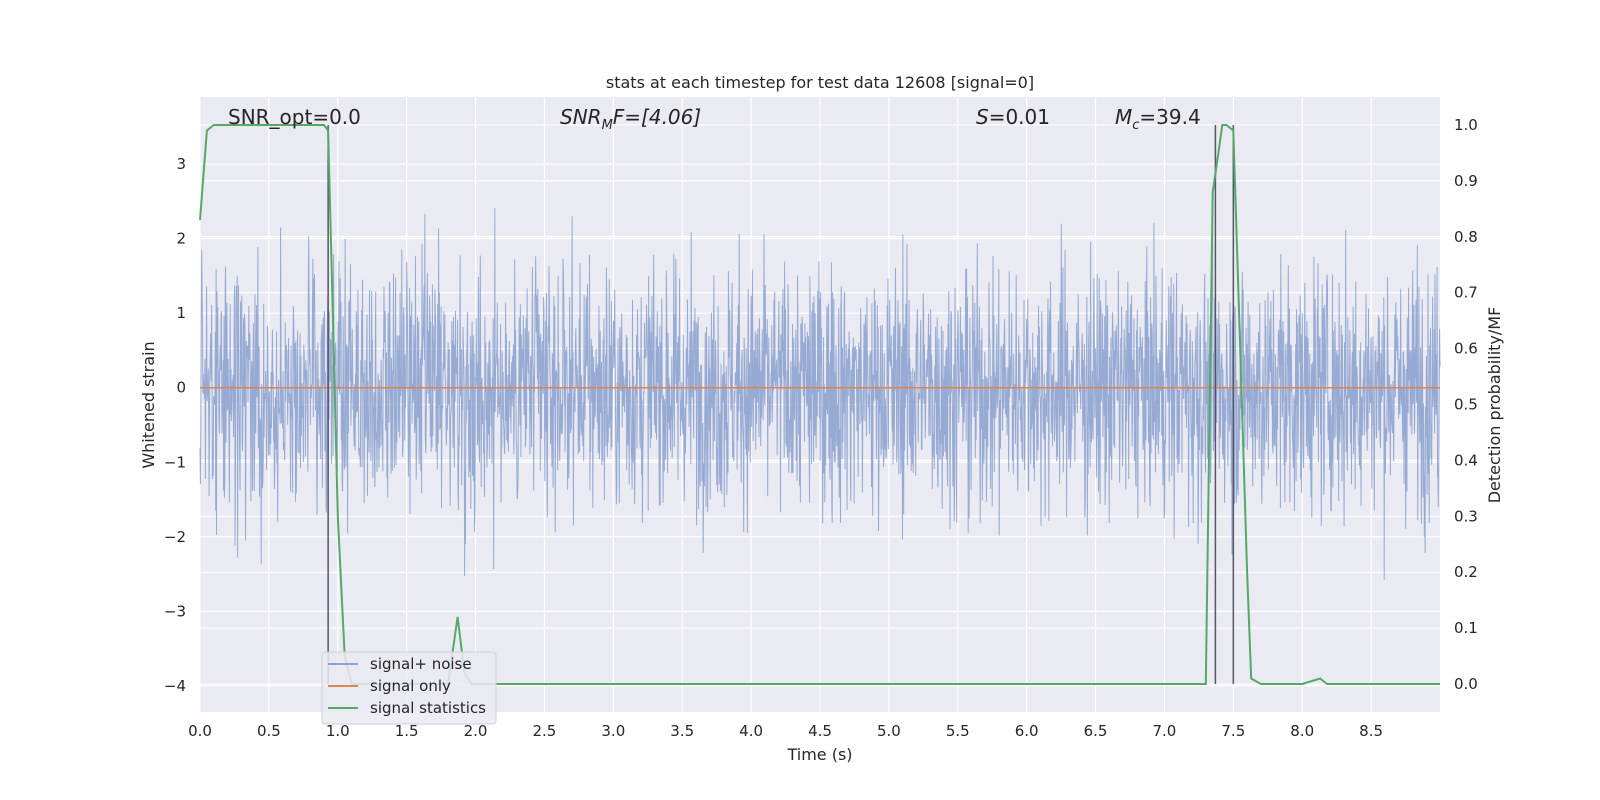 This screenshot has height=800, width=1600. Describe the element at coordinates (1494, 405) in the screenshot. I see `y2-axis-label: Detection probability/MF` at that location.